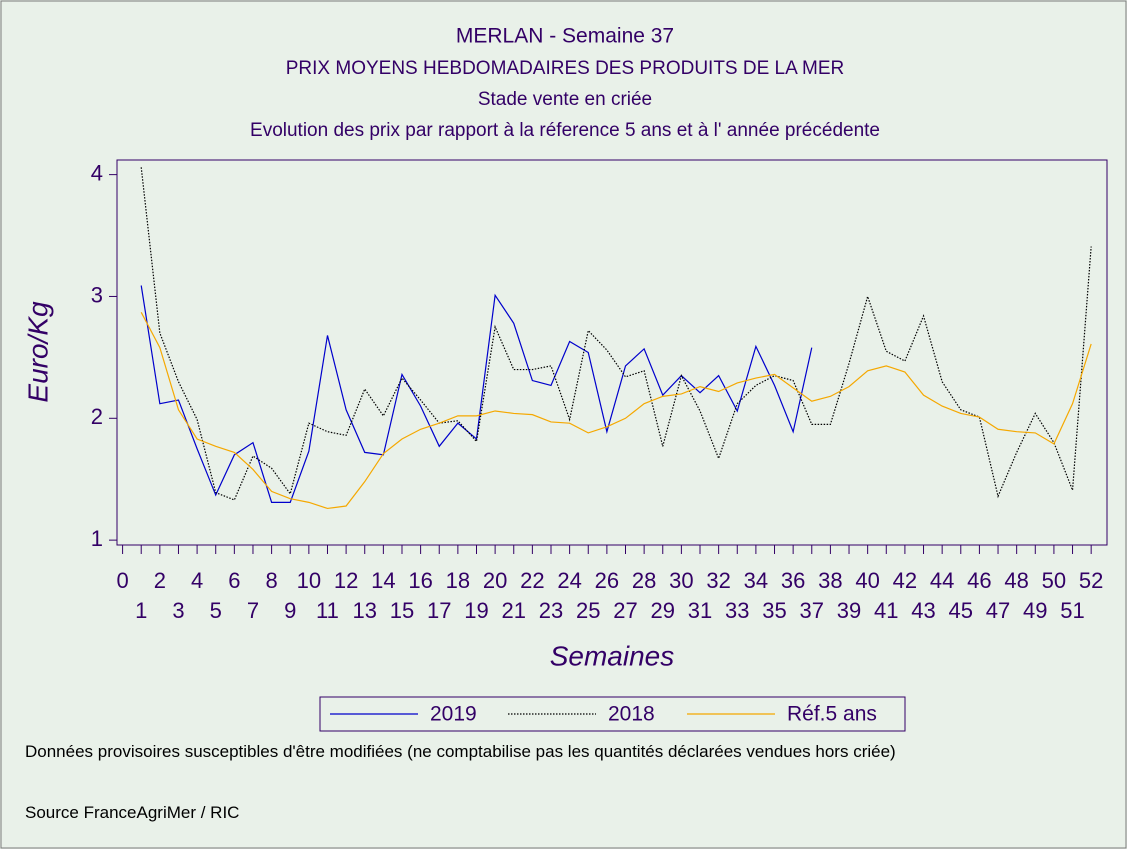 Image resolution: width=1127 pixels, height=849 pixels. I want to click on x-tick-label: 30, so click(681, 580).